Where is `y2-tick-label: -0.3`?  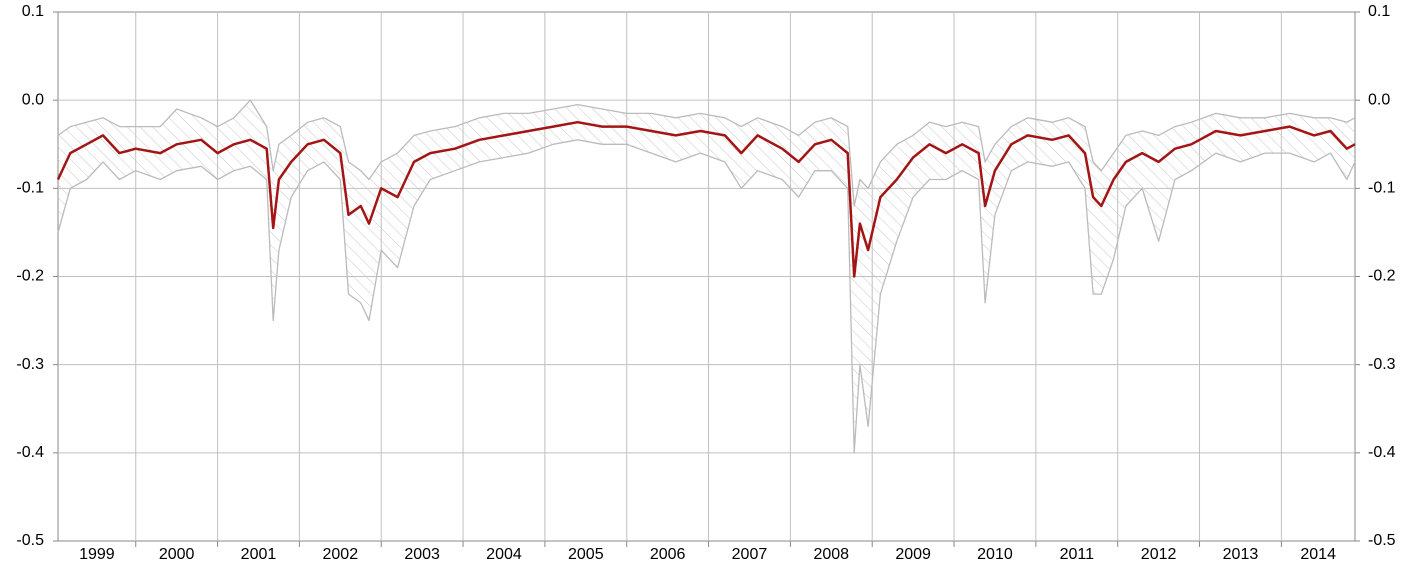
y2-tick-label: -0.3 is located at coordinates (1382, 364).